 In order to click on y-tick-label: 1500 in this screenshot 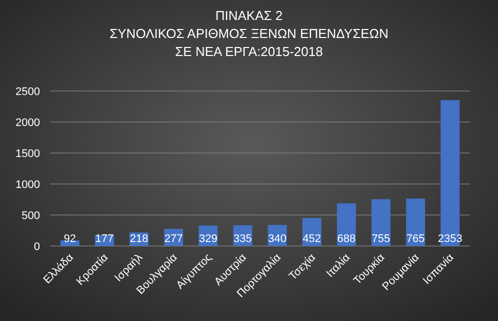, I will do `click(28, 154)`.